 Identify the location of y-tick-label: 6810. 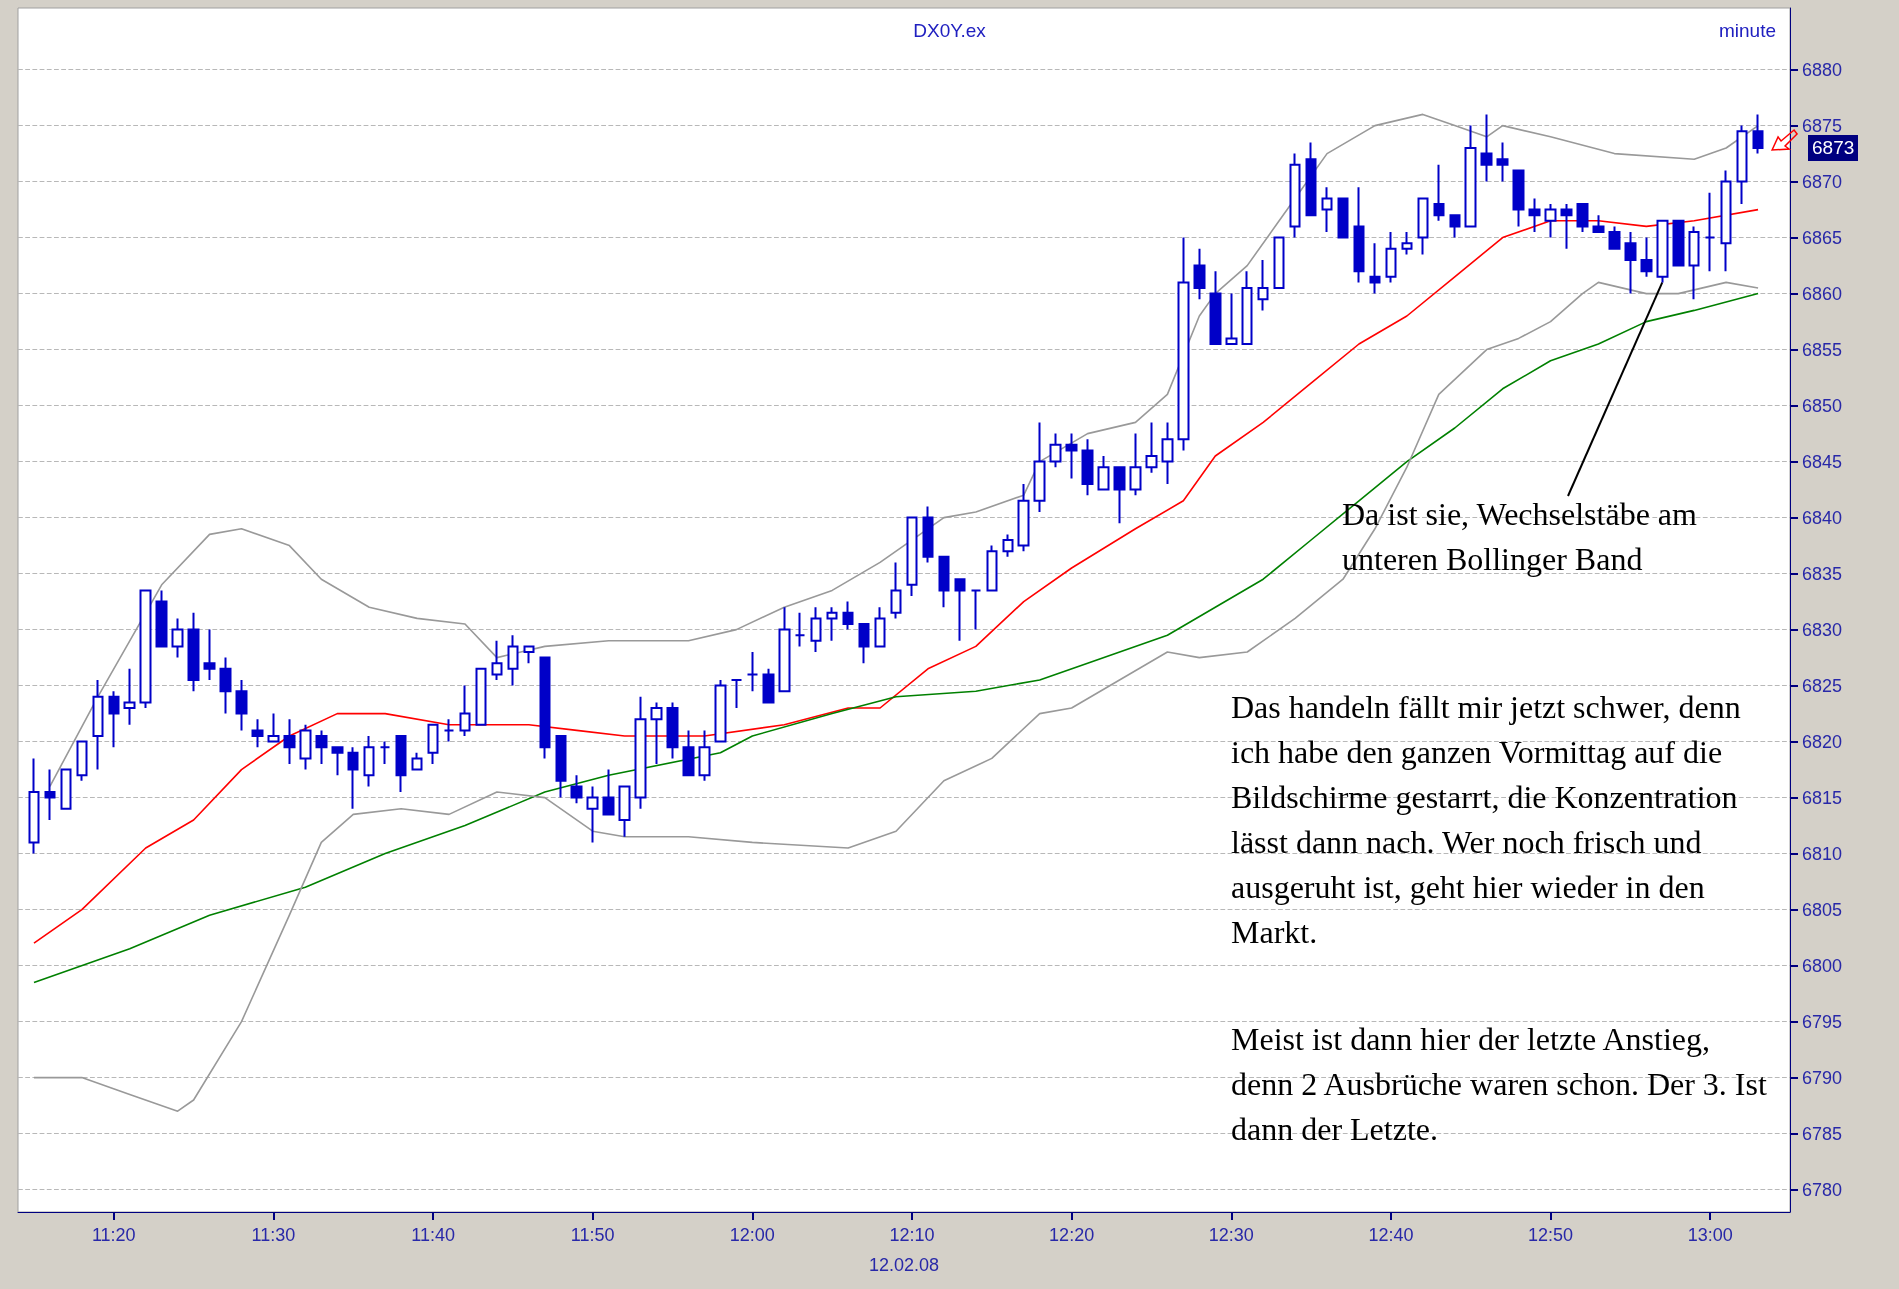
(1822, 853).